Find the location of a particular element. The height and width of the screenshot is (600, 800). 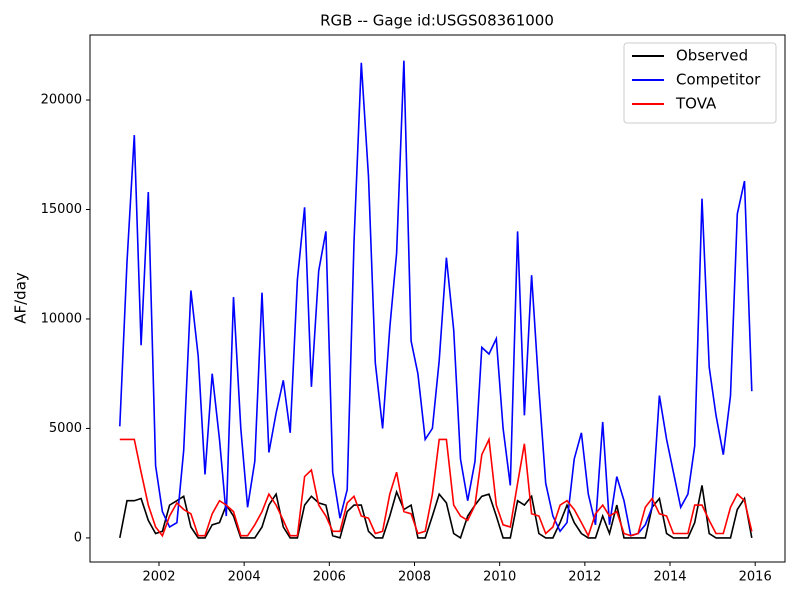

y-tick-label: 10000 is located at coordinates (61, 318).